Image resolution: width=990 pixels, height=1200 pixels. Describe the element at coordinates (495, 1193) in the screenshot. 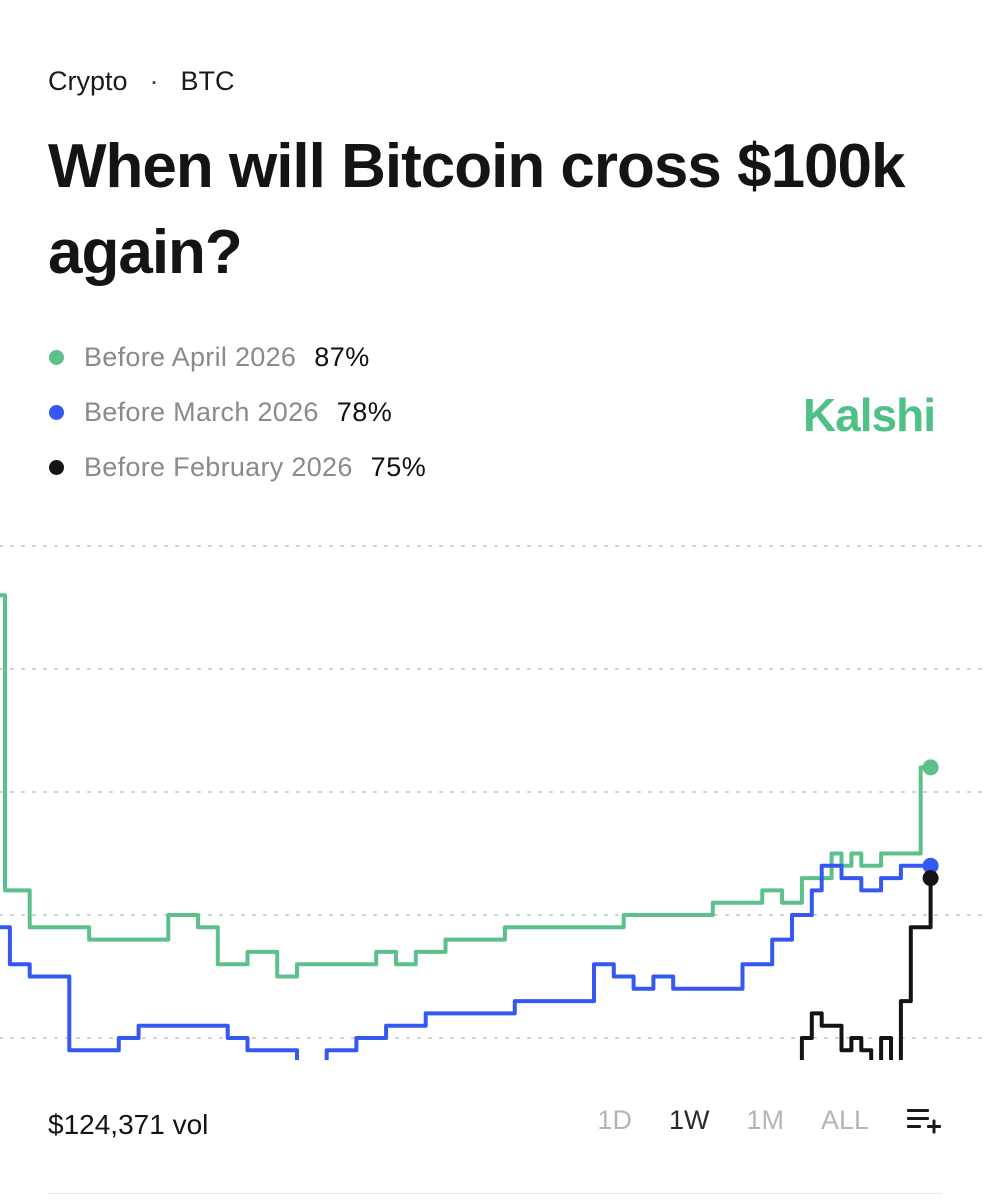

I see `divider` at that location.